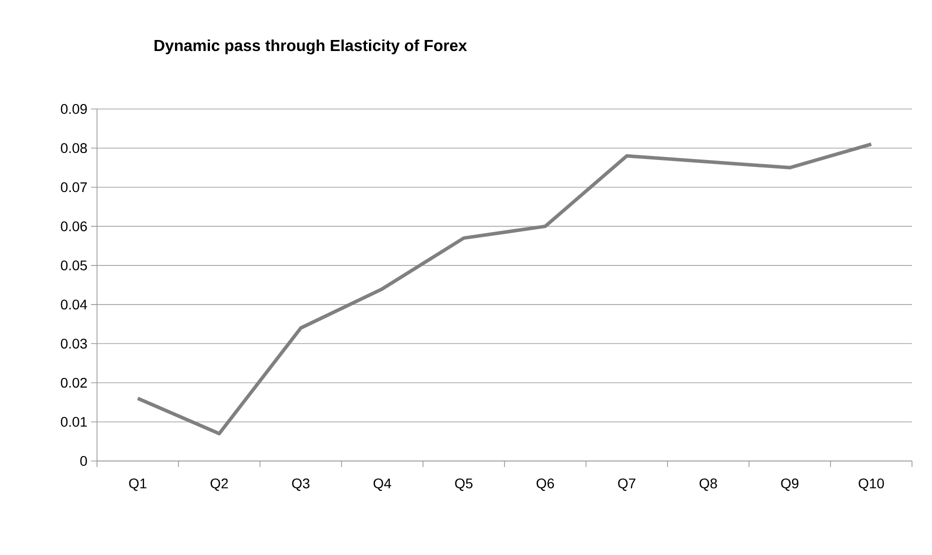 Image resolution: width=932 pixels, height=555 pixels. I want to click on y-tick-label: 0.07, so click(73, 187).